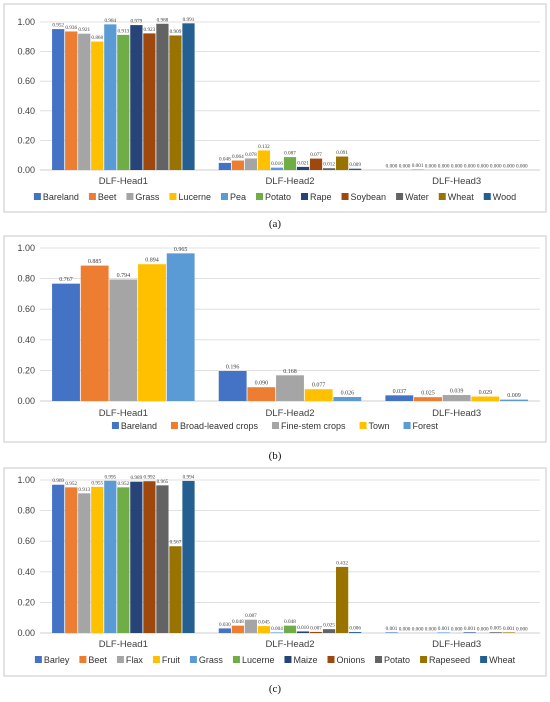 The width and height of the screenshot is (550, 702). I want to click on legend-label: Fine-stem crops, so click(313, 426).